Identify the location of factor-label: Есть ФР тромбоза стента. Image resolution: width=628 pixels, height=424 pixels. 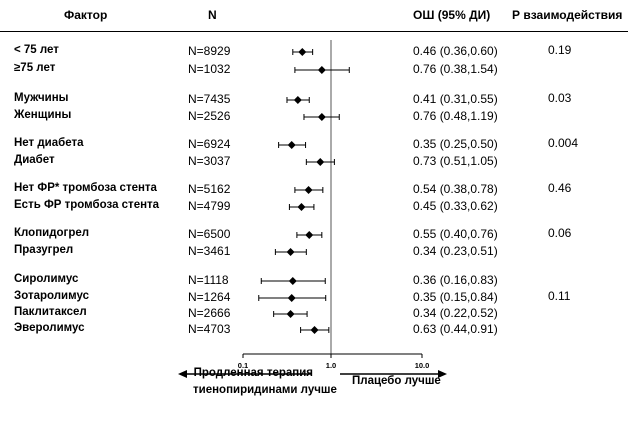
(87, 205).